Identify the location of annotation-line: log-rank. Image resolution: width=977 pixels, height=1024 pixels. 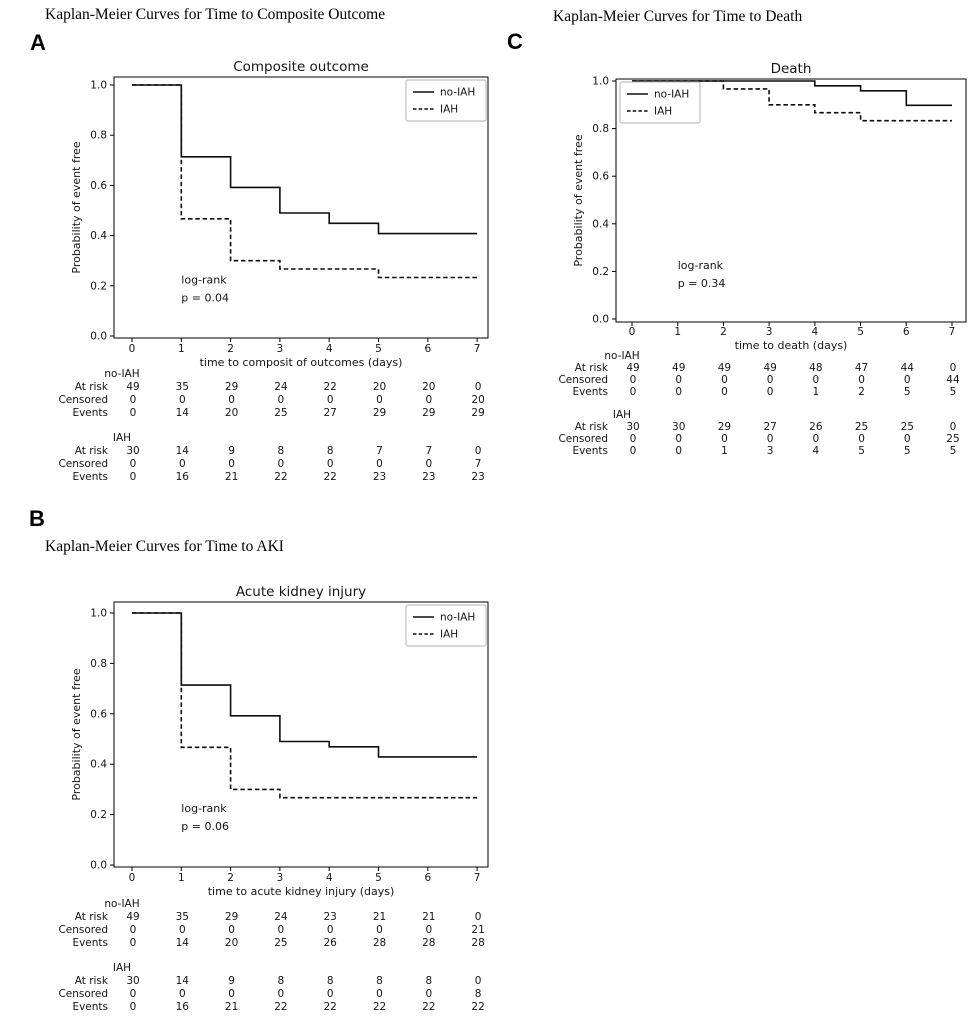
(204, 279).